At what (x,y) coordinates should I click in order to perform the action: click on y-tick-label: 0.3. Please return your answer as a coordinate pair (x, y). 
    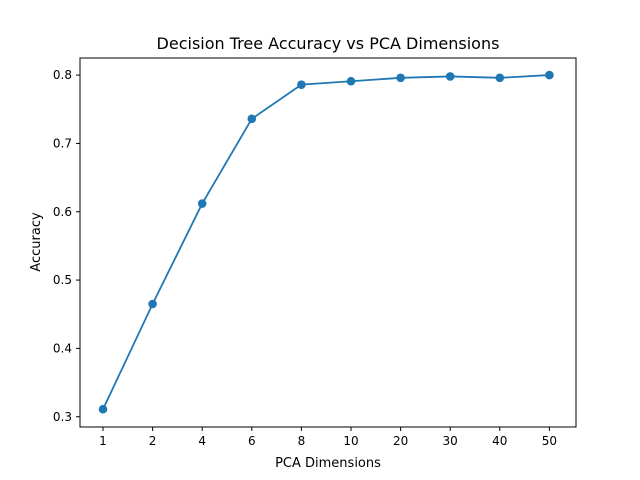
    Looking at the image, I should click on (62, 417).